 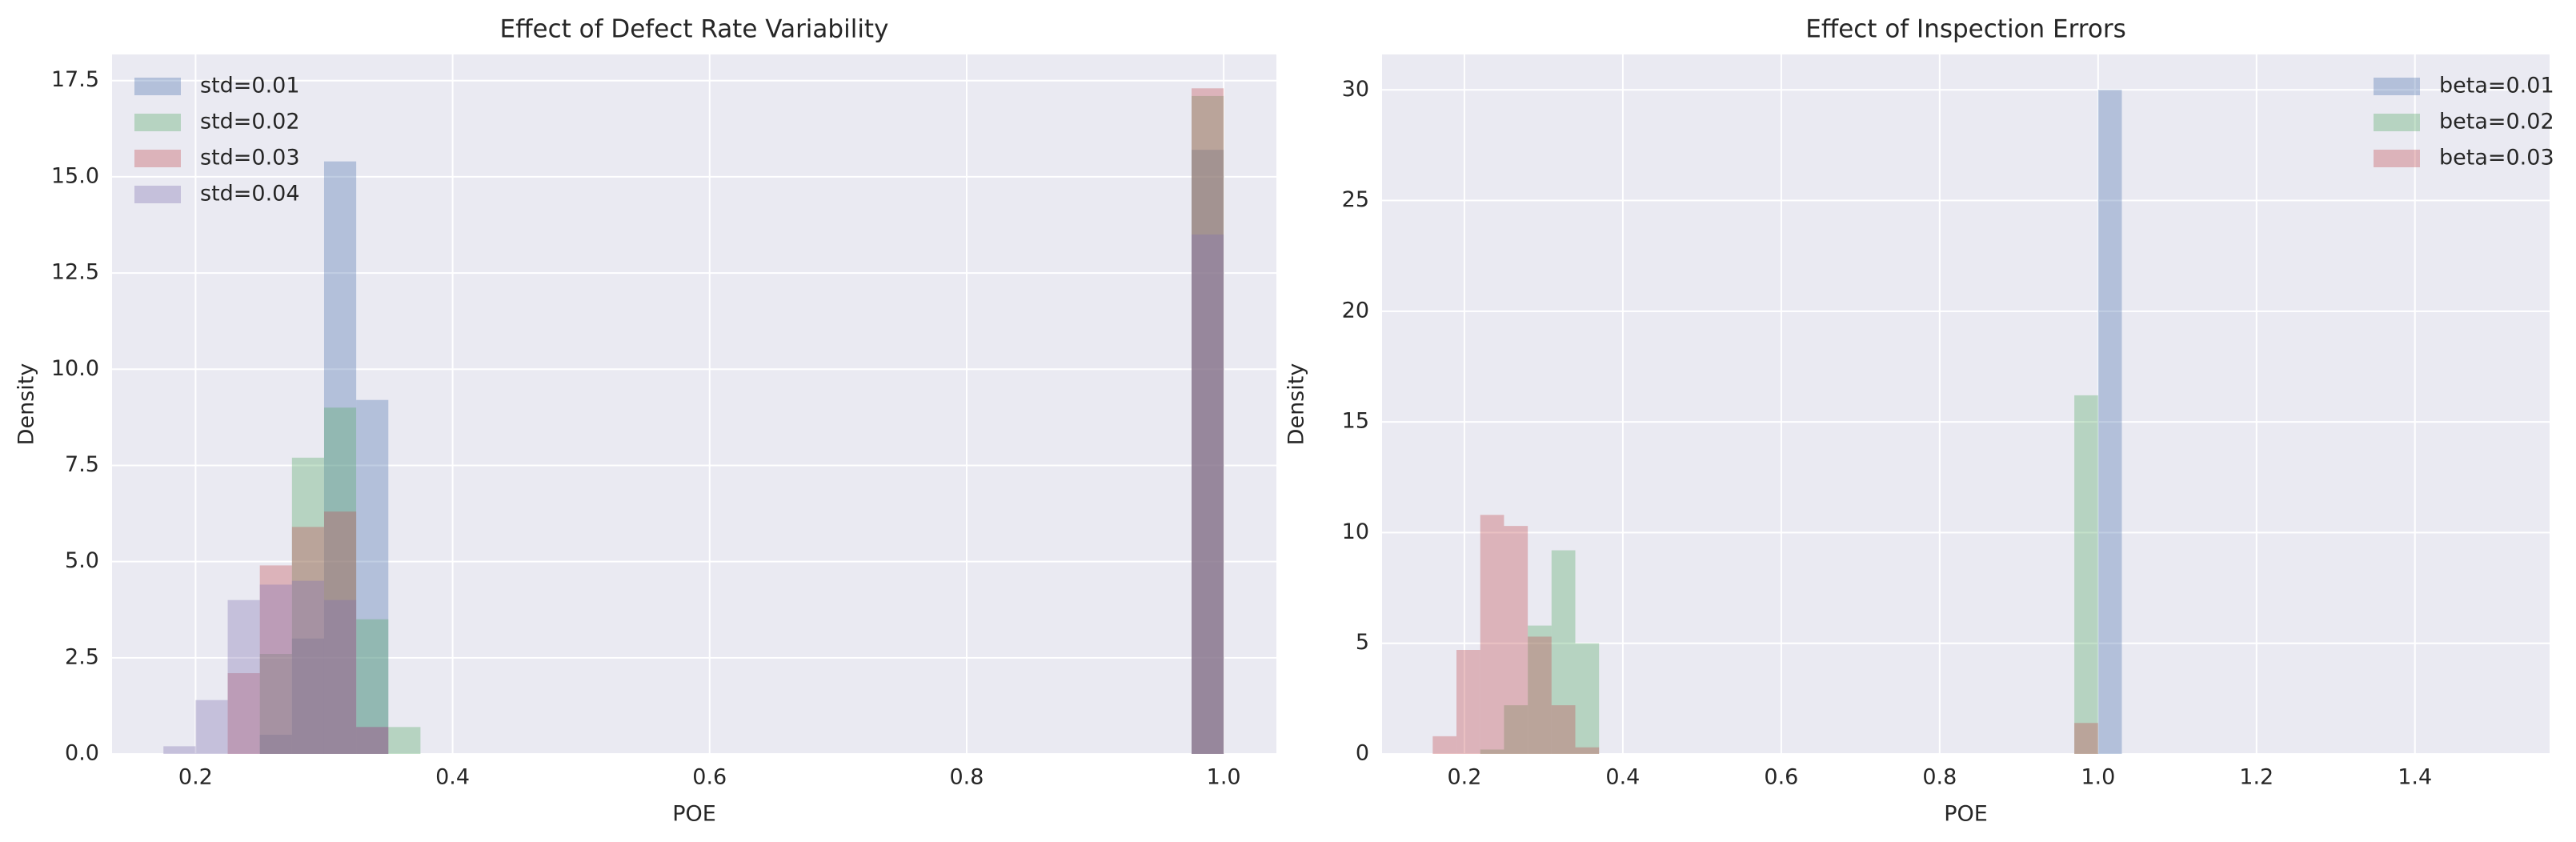 What do you see at coordinates (2496, 122) in the screenshot?
I see `legend-label: beta=0.02` at bounding box center [2496, 122].